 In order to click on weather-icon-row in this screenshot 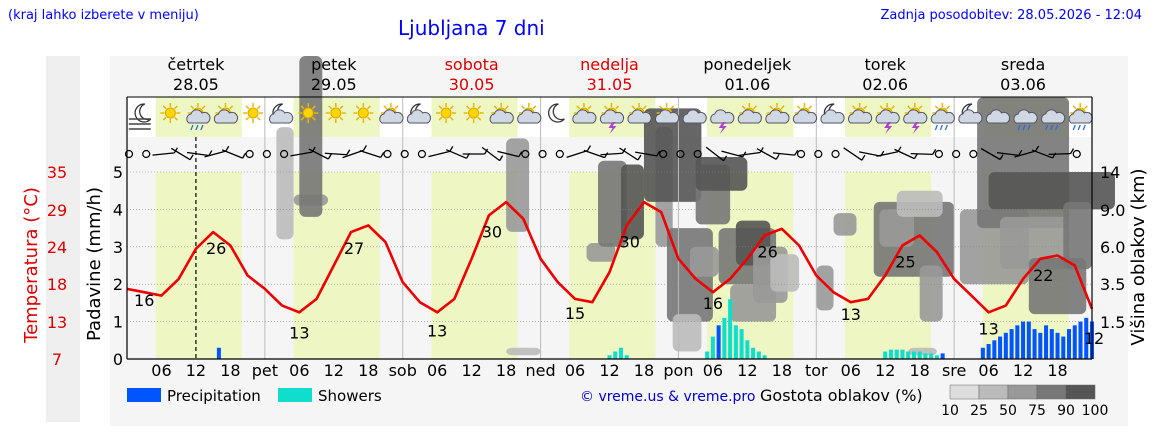, I will do `click(610, 118)`.